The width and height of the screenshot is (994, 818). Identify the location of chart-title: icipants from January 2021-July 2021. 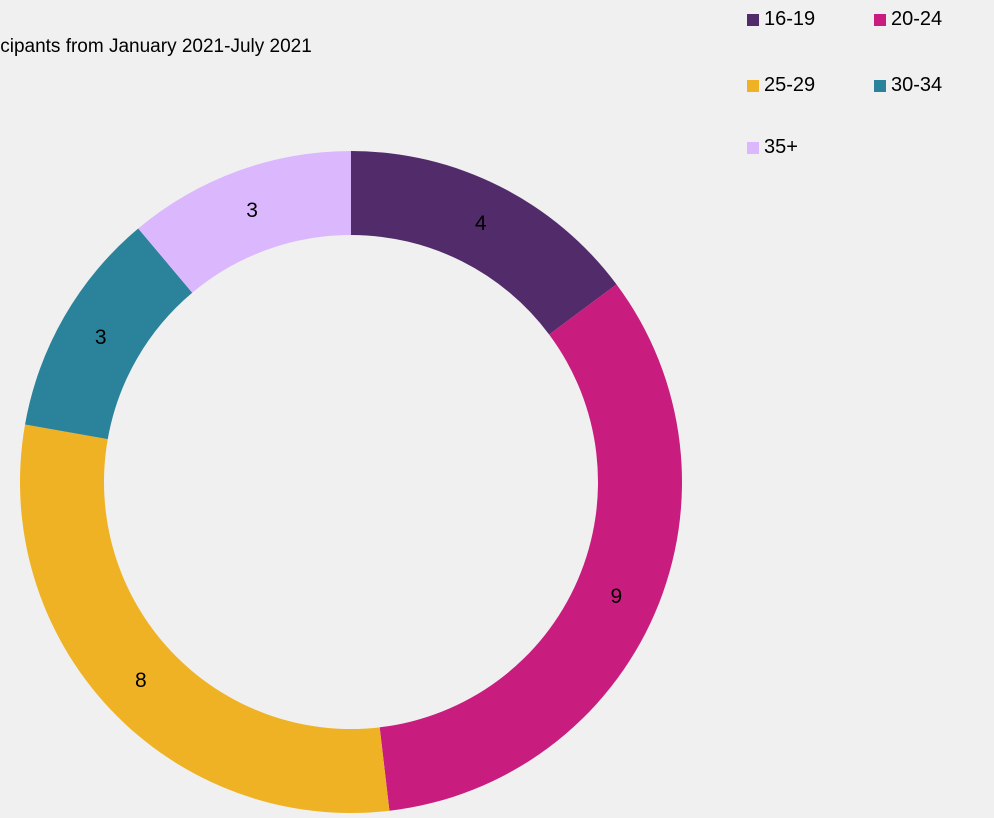
(156, 46).